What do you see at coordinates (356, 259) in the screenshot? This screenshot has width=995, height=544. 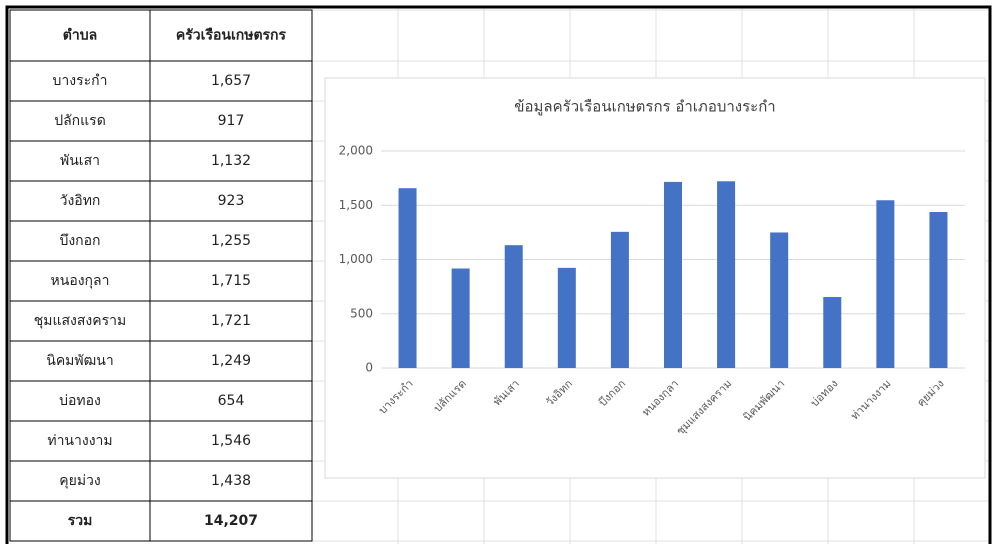 I see `y-tick-label: 1,000` at bounding box center [356, 259].